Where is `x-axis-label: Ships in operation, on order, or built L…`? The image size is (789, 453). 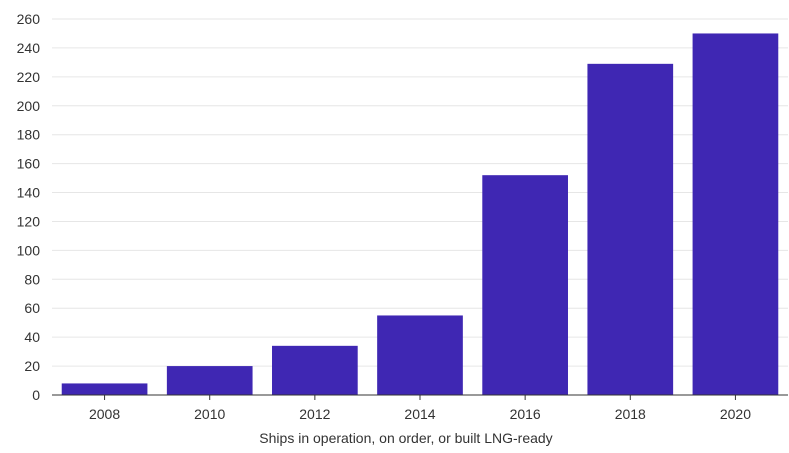 x-axis-label: Ships in operation, on order, or built L… is located at coordinates (405, 438).